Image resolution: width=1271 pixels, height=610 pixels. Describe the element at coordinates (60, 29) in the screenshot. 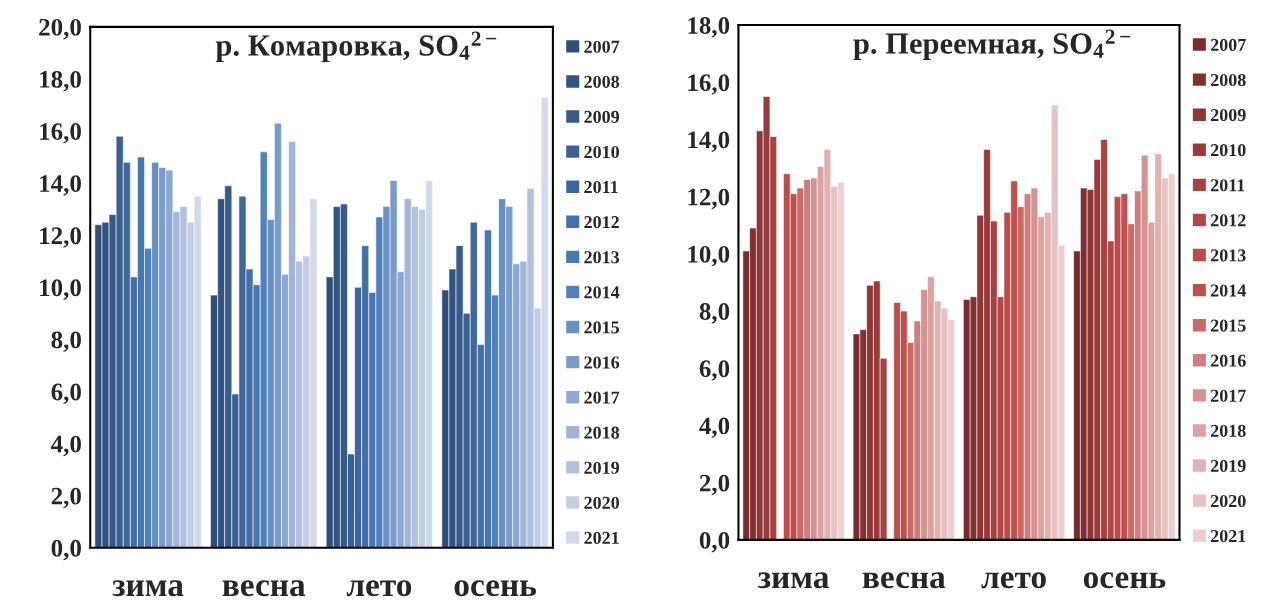

I see `y-tick-label: 20,0` at that location.